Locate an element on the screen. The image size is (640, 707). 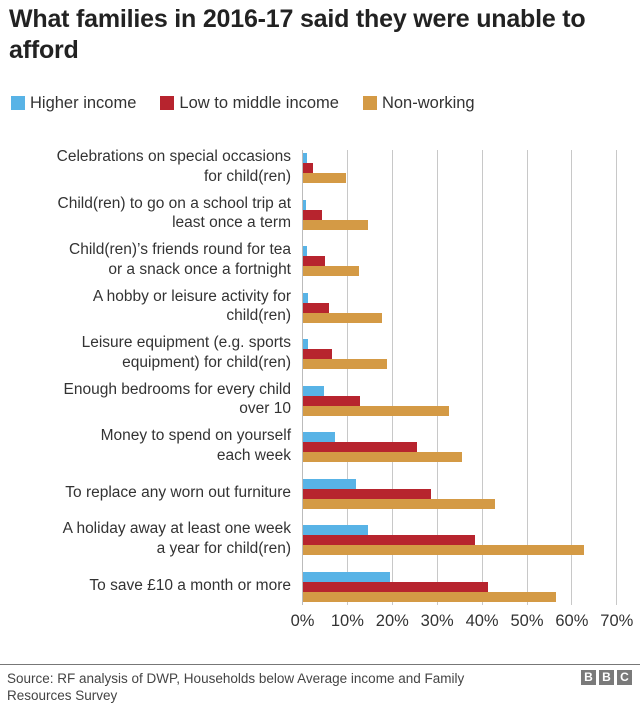
category-label-line: over 10 is located at coordinates (265, 408).